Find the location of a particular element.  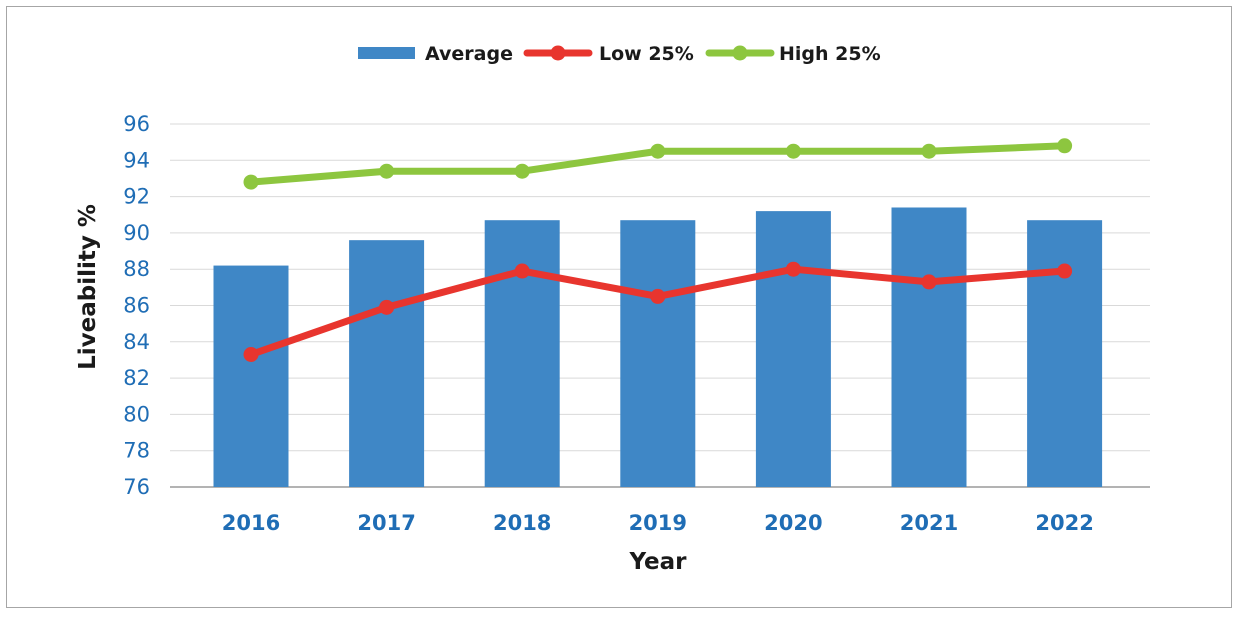

bar-average-2016 is located at coordinates (251, 376).